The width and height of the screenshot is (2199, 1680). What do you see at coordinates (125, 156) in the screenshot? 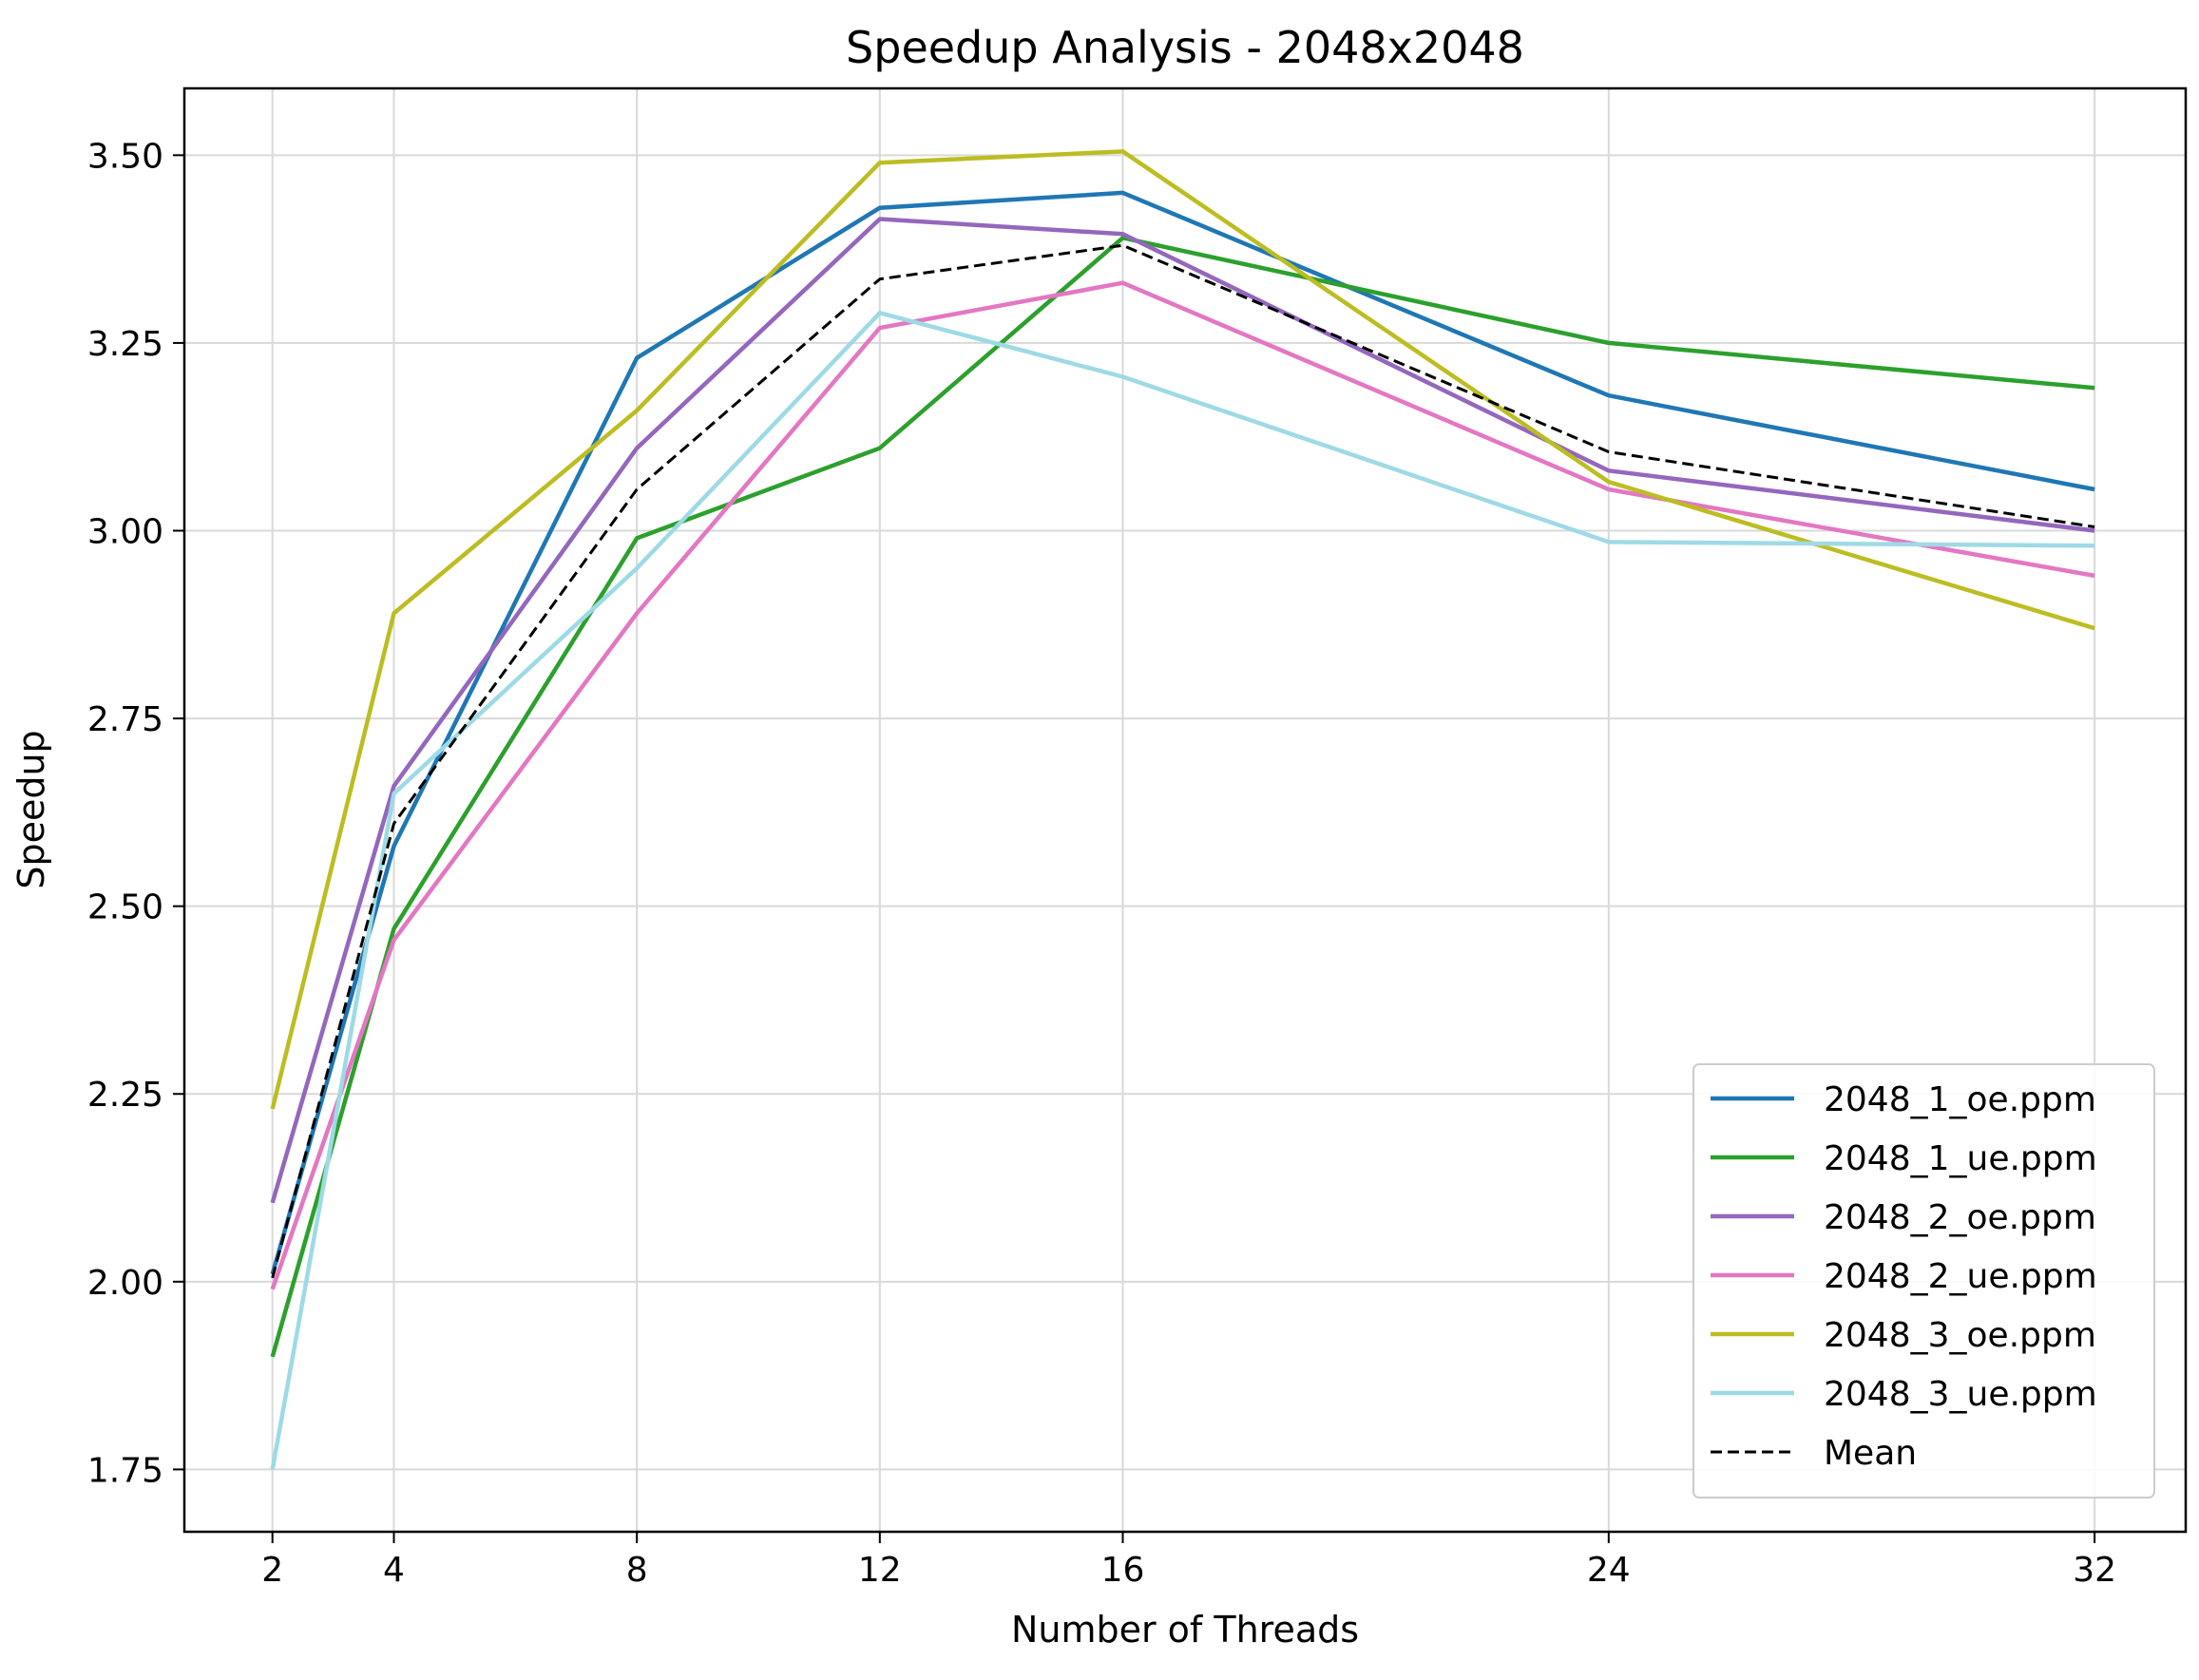
I see `y-tick-label: 3.50` at bounding box center [125, 156].